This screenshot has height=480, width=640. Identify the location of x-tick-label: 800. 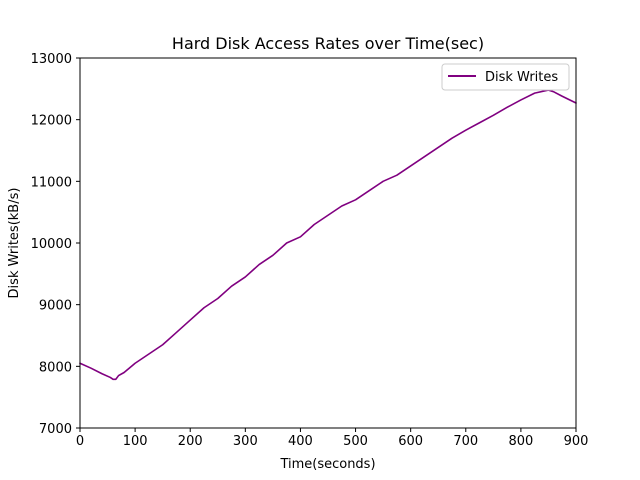
(520, 441).